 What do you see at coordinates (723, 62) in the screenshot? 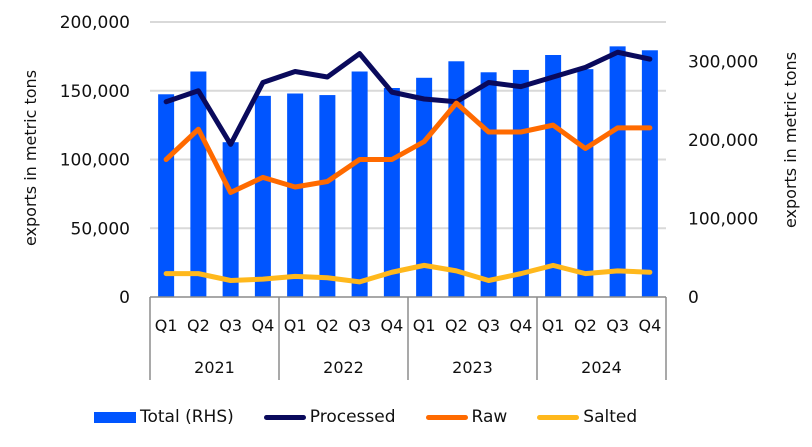
I see `right-tick-label: 300,000` at bounding box center [723, 62].